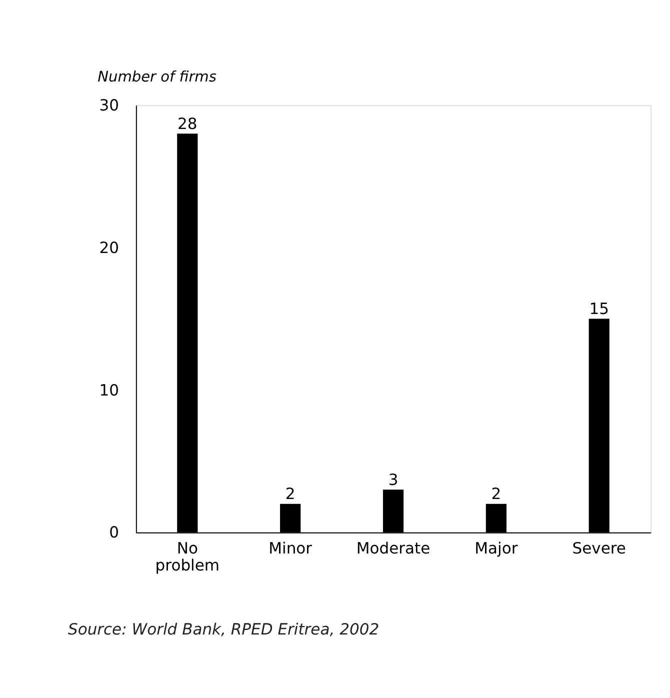  What do you see at coordinates (109, 105) in the screenshot?
I see `y-tick-label: 30` at bounding box center [109, 105].